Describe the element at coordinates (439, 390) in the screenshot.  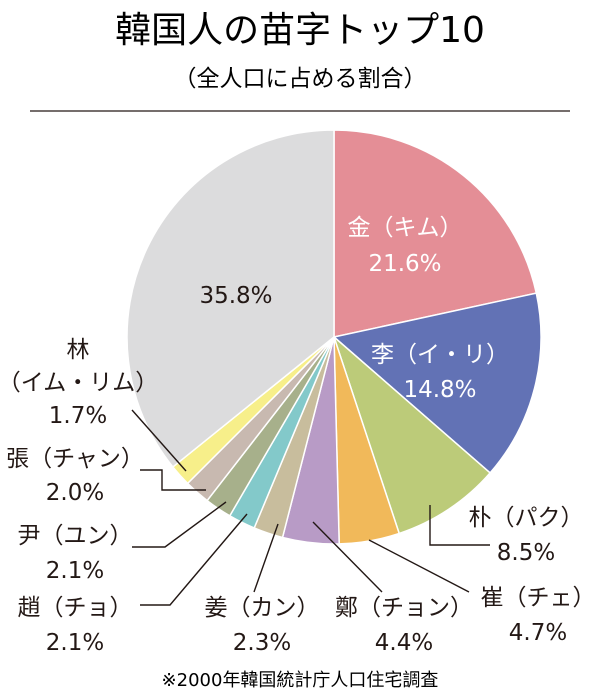
I see `slice-value-label: 14.8%` at that location.